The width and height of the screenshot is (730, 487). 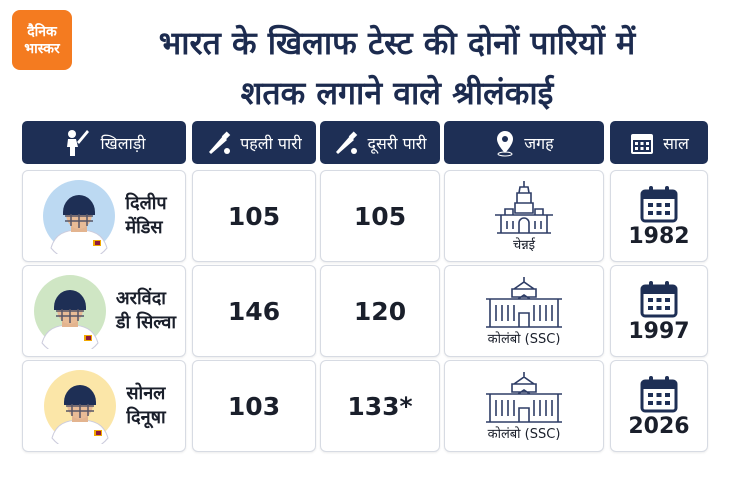 I want to click on table-cell: 1982, so click(x=659, y=216).